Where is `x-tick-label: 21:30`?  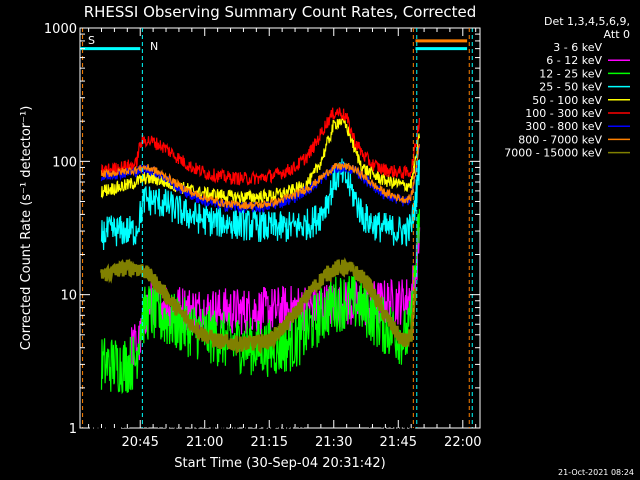 x-tick-label: 21:30 is located at coordinates (333, 442).